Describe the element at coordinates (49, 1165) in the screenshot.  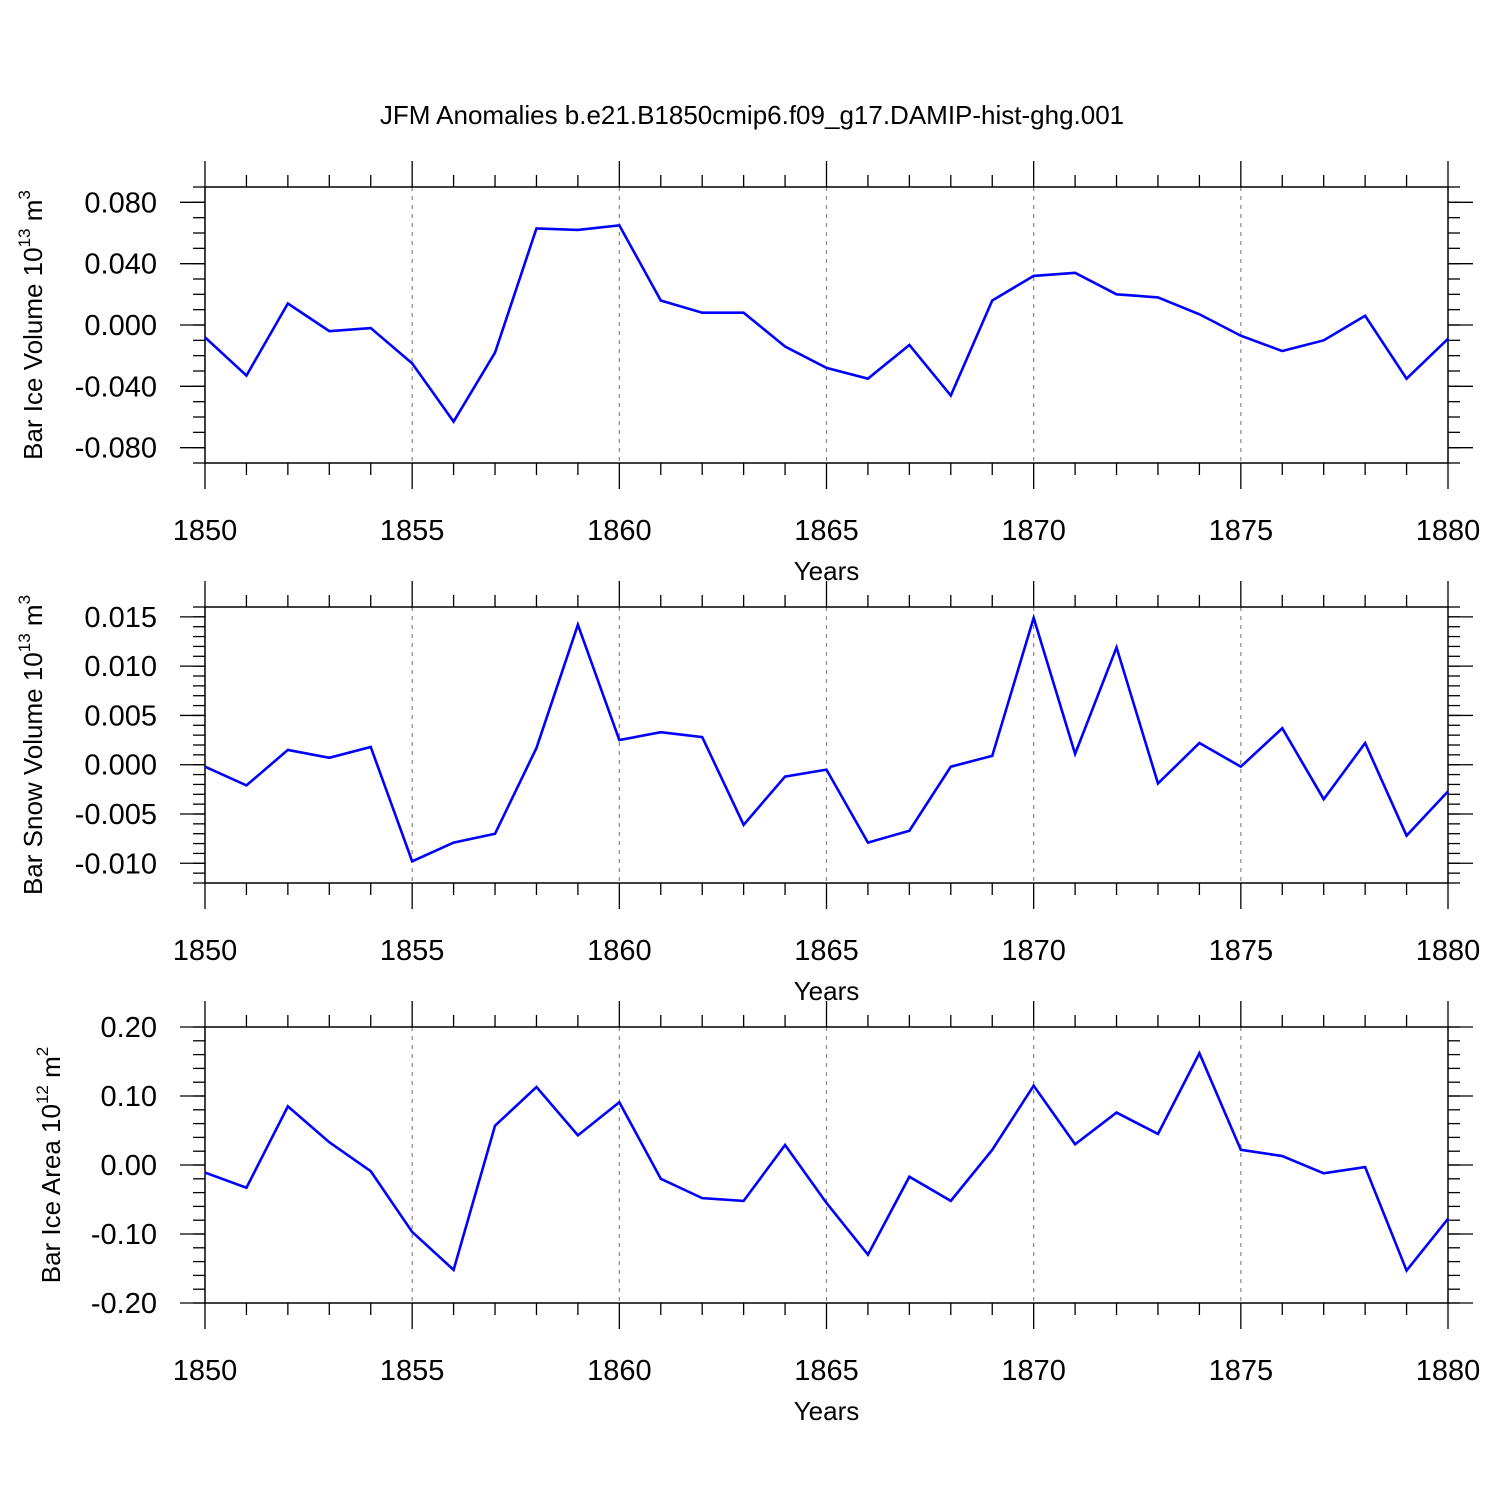
I see `y-axis-title: Bar Ice Area 1012 m2` at that location.